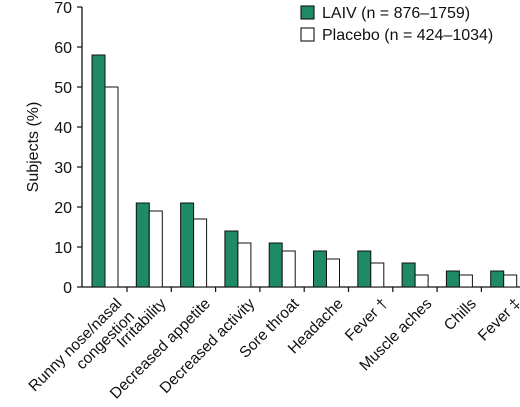 This screenshot has height=407, width=520. What do you see at coordinates (307, 34) in the screenshot?
I see `legend-swatch-placebo` at bounding box center [307, 34].